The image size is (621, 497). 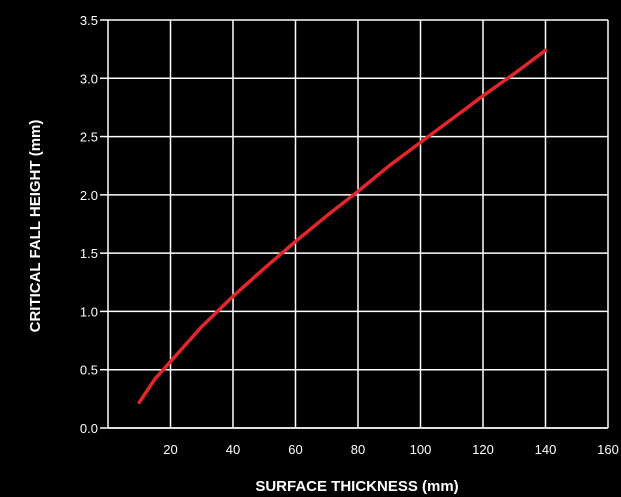 What do you see at coordinates (608, 449) in the screenshot?
I see `x-tick-label: 160` at bounding box center [608, 449].